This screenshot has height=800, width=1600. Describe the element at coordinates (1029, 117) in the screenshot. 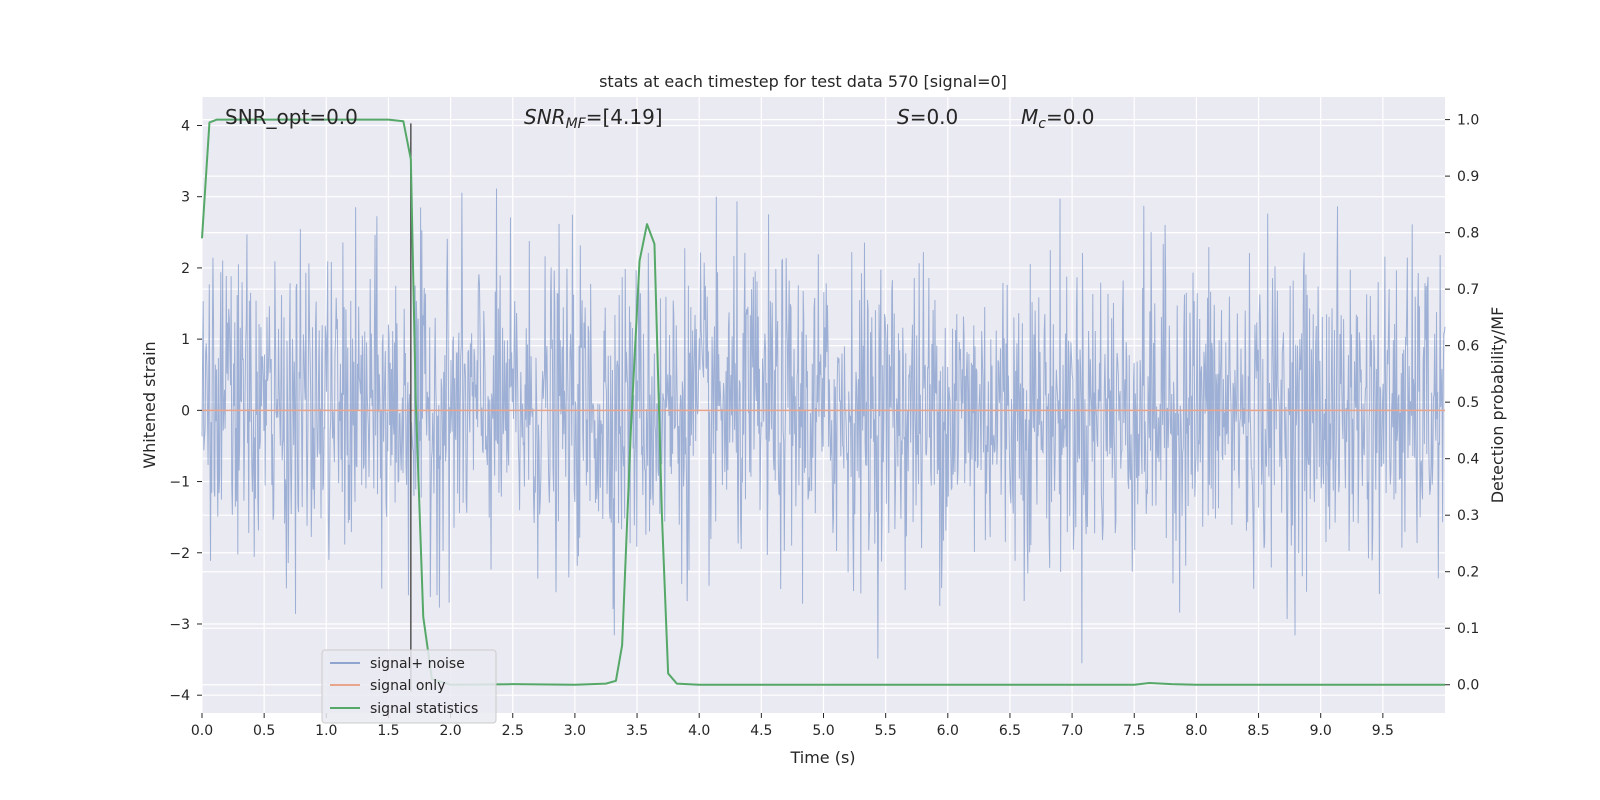

I see `mc-main: M` at that location.